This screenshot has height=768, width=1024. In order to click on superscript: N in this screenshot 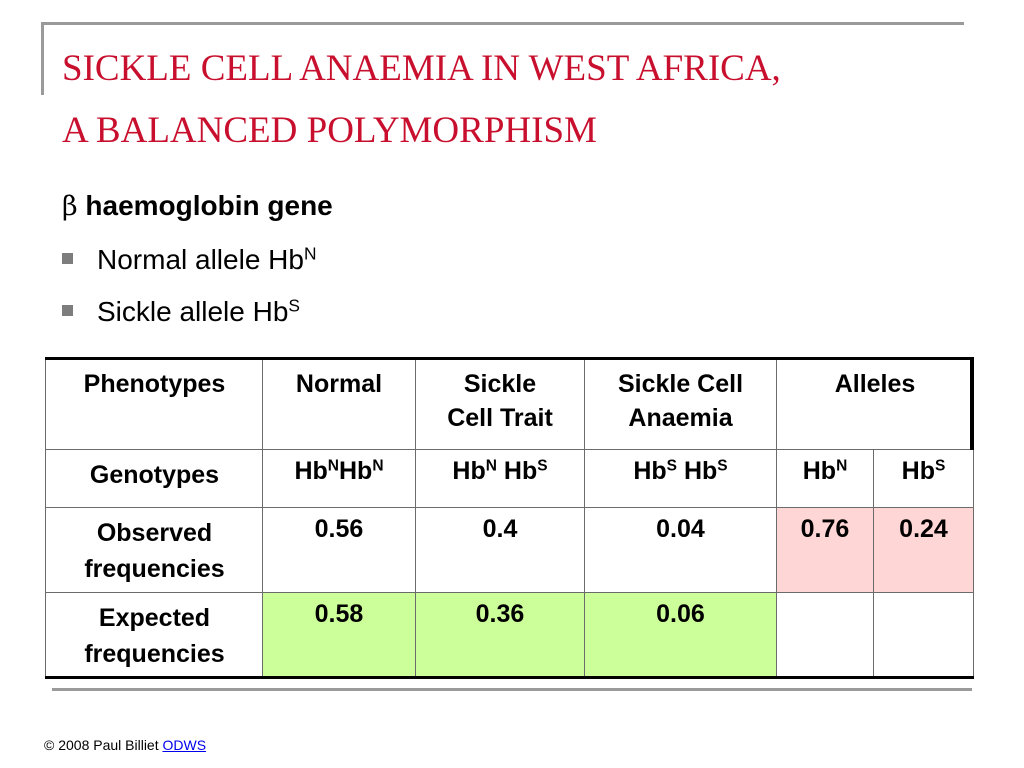, I will do `click(310, 253)`.